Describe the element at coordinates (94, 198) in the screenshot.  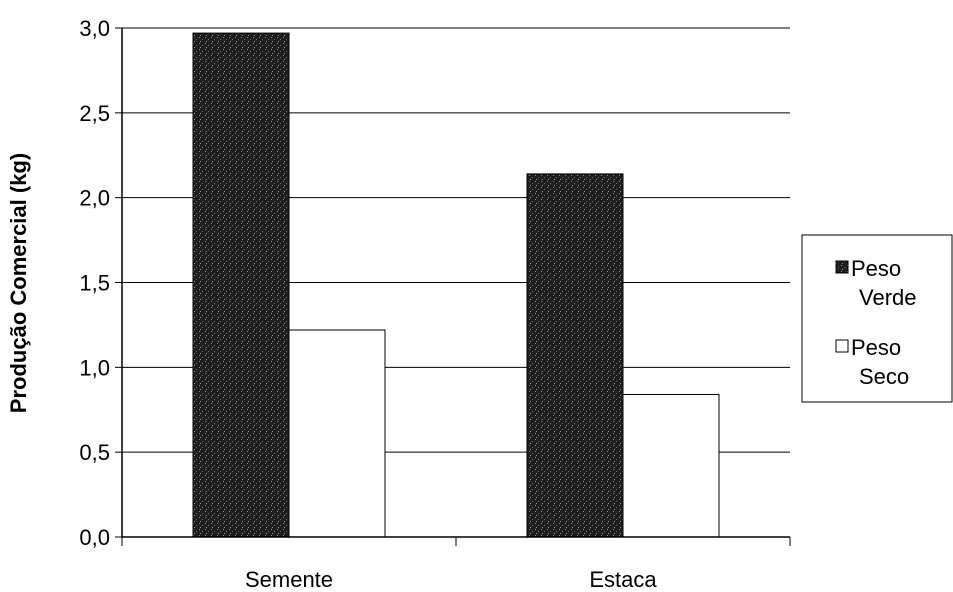
I see `y-tick-label: 2,0` at that location.